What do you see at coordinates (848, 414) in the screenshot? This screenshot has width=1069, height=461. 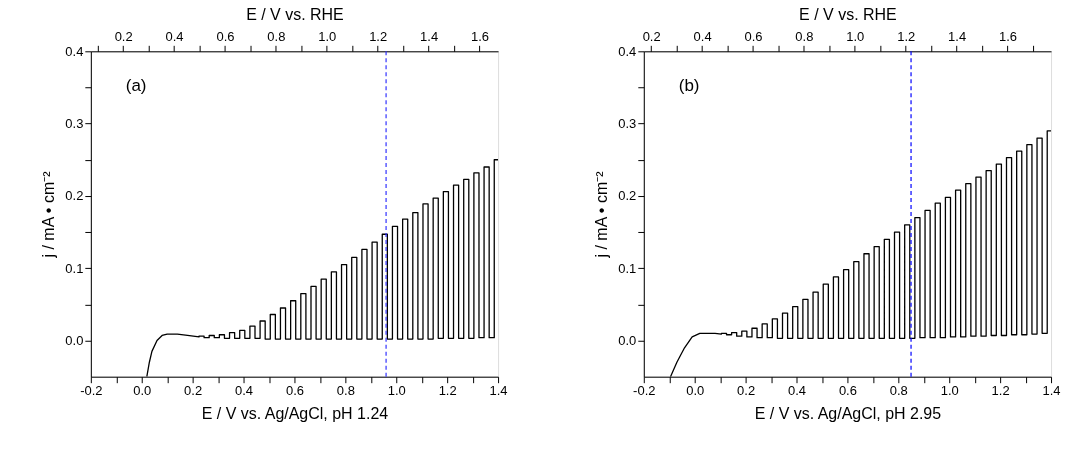 I see `x-axis-title: E / V vs. Ag/AgCl, pH 2.95` at bounding box center [848, 414].